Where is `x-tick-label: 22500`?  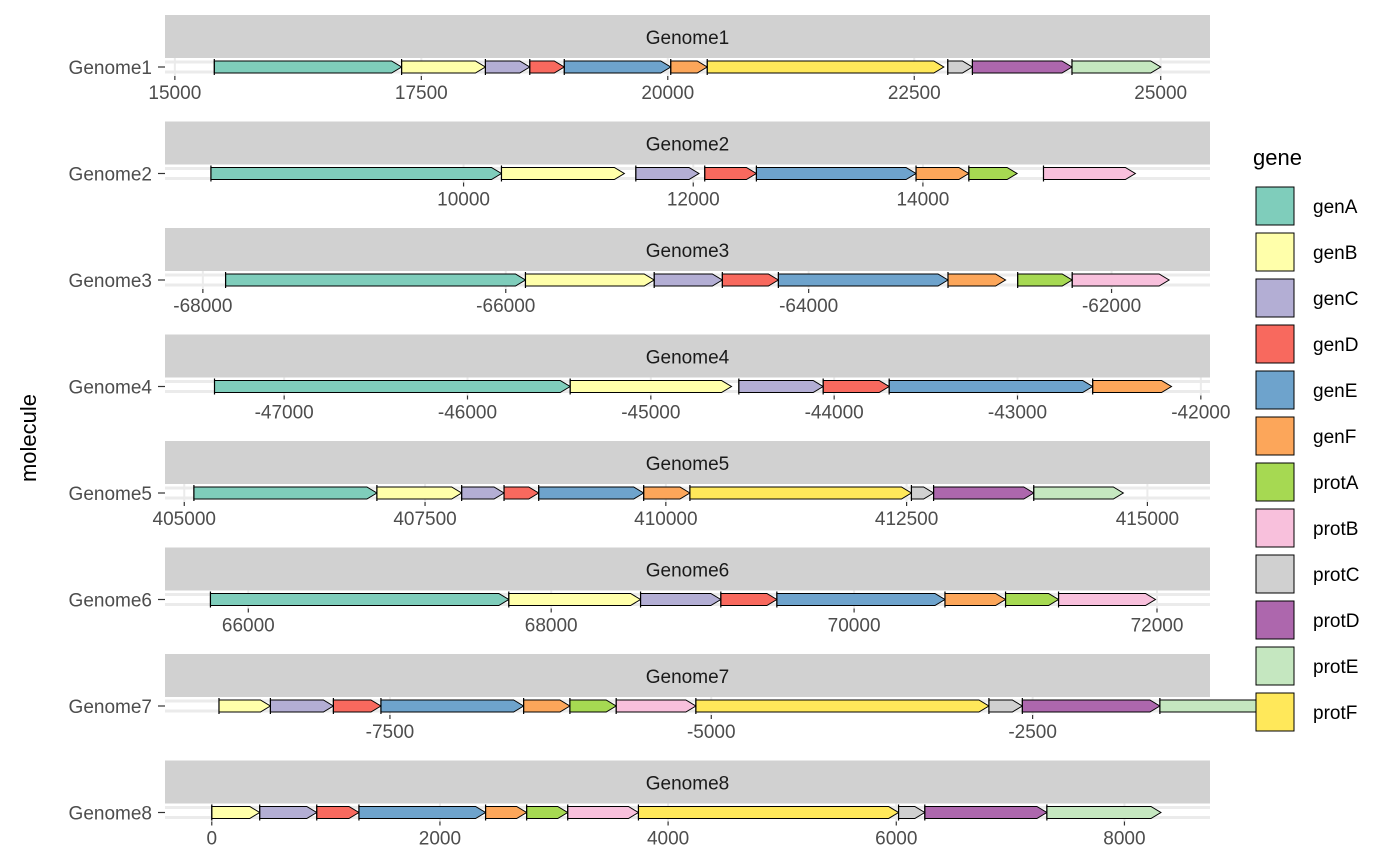 x-tick-label: 22500 is located at coordinates (914, 93).